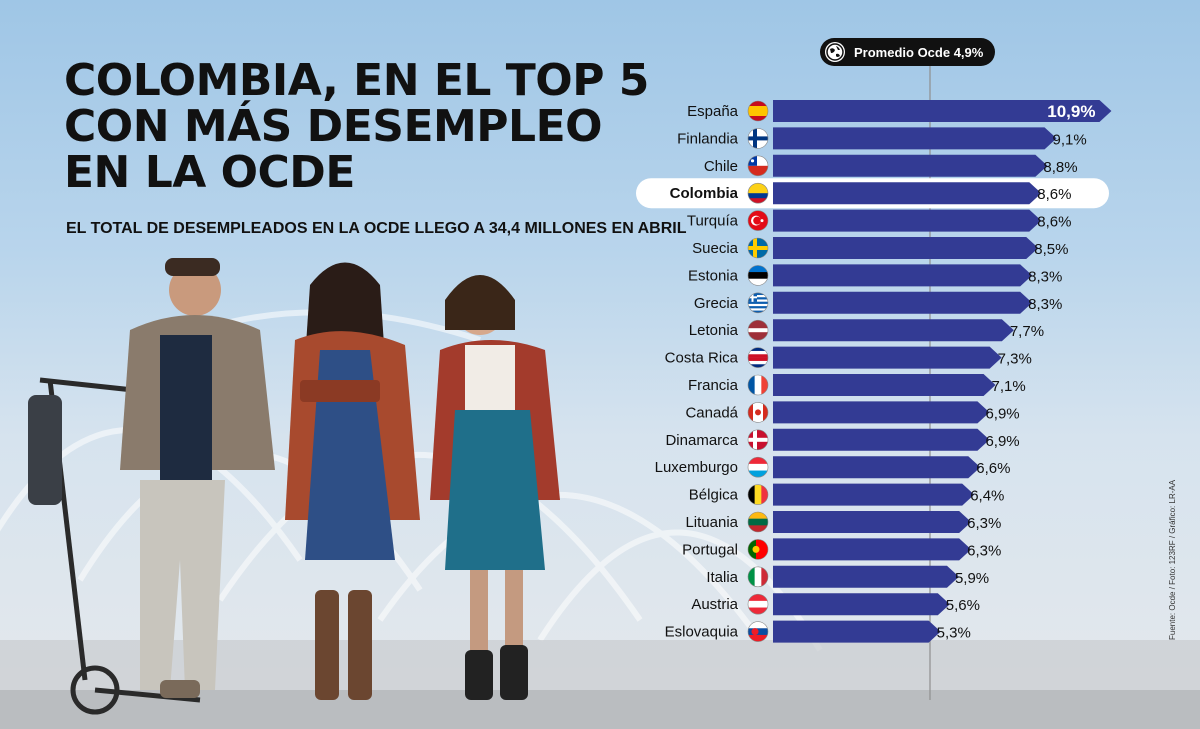 This screenshot has height=729, width=1200. What do you see at coordinates (758, 467) in the screenshot?
I see `luxembourg-flag-icon` at bounding box center [758, 467].